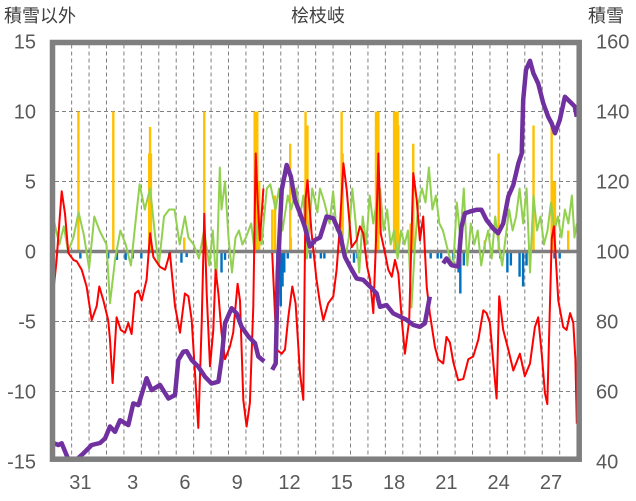  Describe the element at coordinates (21, 253) in the screenshot. I see `left-axis-ticks: 15 10 5 0 -5 -10 -15` at that location.